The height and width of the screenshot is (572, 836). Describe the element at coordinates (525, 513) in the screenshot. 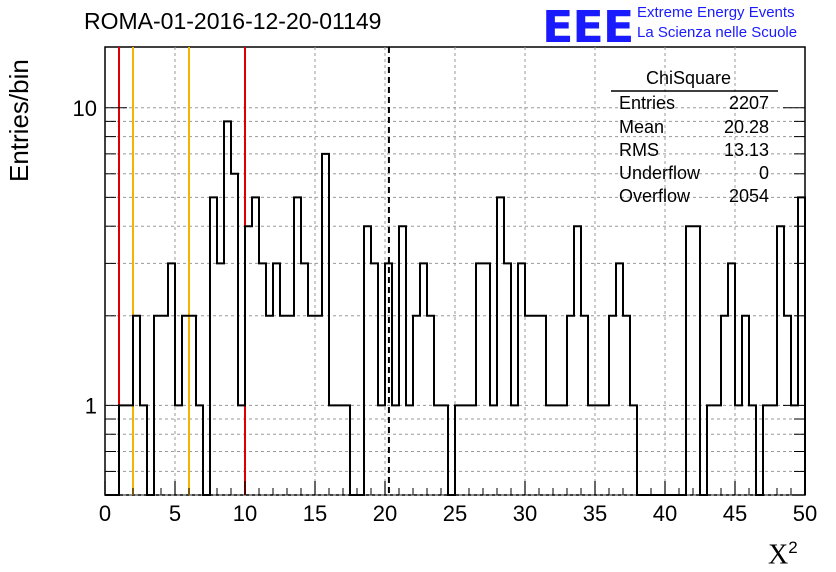

I see `x-tick-label: 30` at that location.